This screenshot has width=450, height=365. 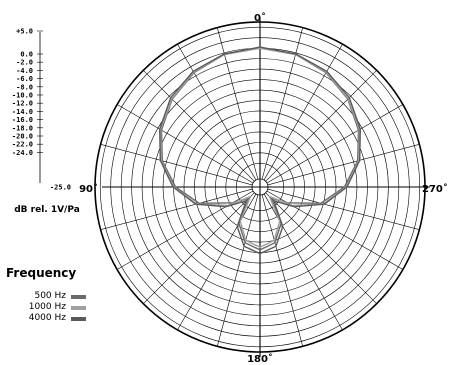 I want to click on legend-label: 4000 Hz, so click(x=47, y=318).